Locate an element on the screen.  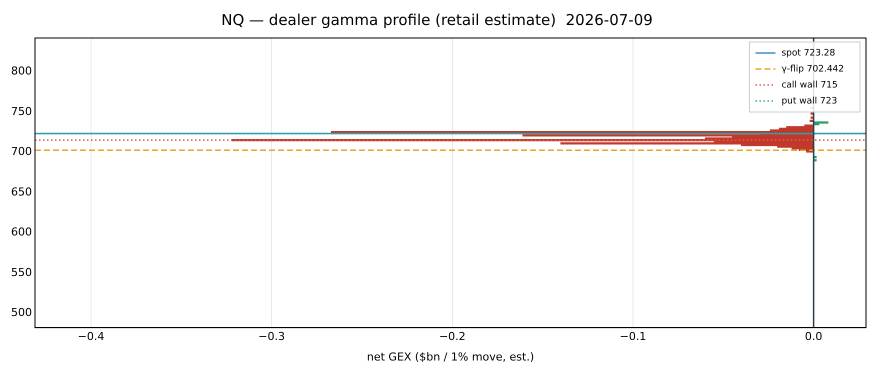
legend-label: spot 723.28 is located at coordinates (808, 53).